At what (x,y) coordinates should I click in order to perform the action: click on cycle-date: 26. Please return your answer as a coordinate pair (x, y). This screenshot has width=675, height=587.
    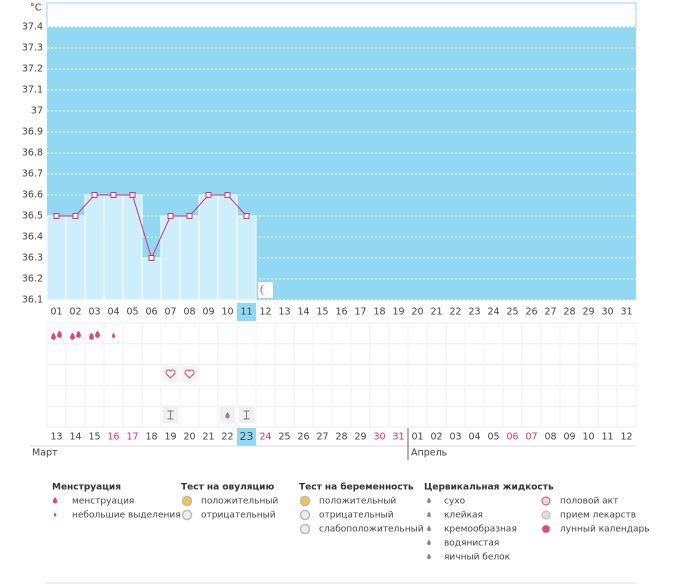
    Looking at the image, I should click on (303, 437).